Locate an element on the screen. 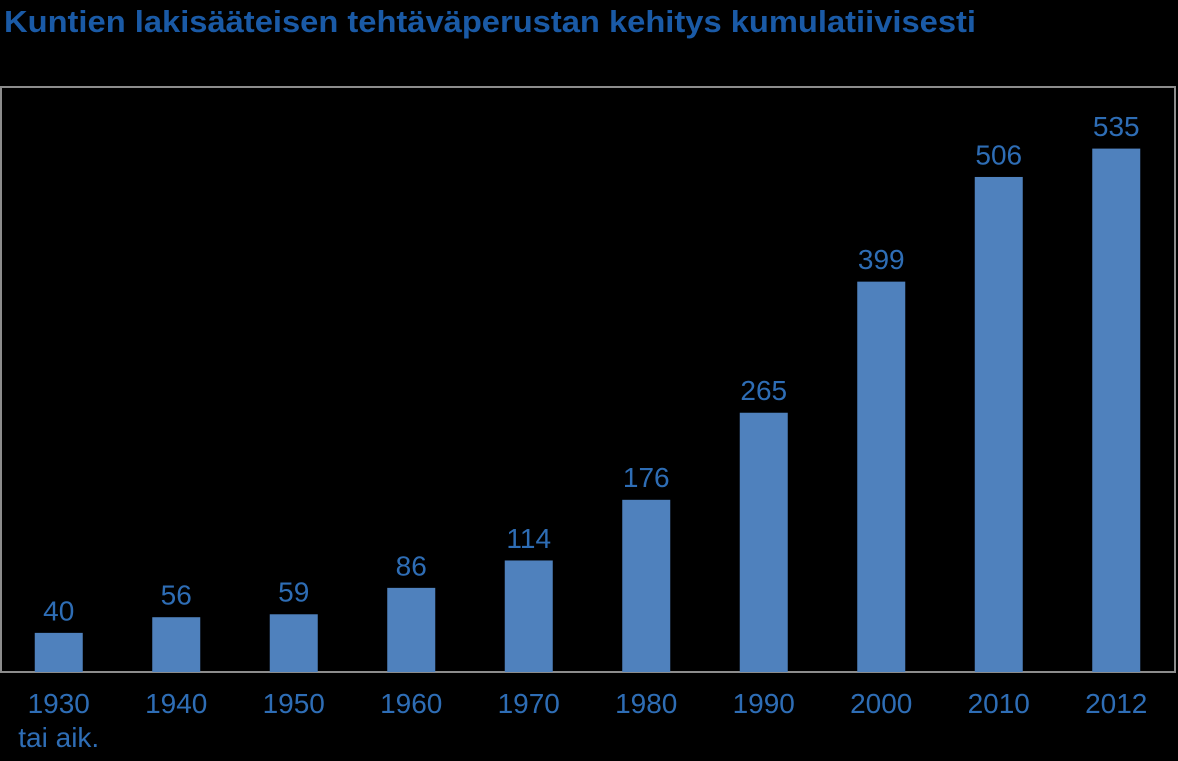  x-tick-label: 2010 is located at coordinates (998, 703).